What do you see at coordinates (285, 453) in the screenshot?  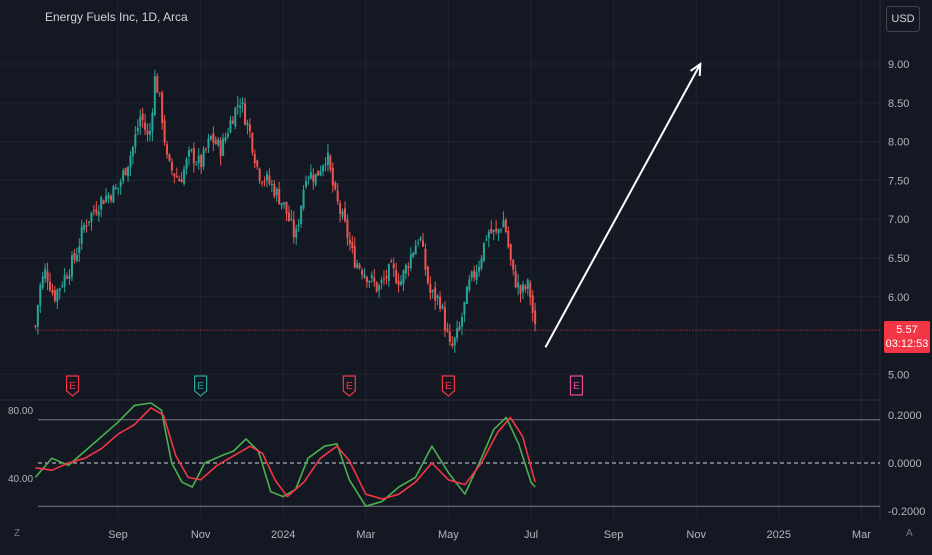 I see `oscillator-slow-line` at bounding box center [285, 453].